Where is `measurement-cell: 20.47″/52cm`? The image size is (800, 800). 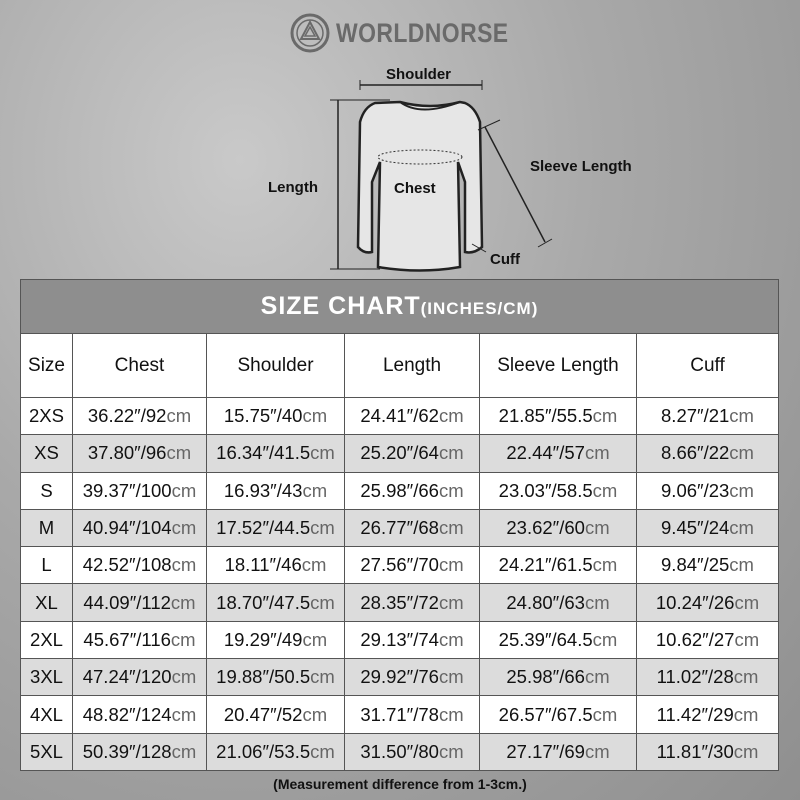 measurement-cell: 20.47″/52cm is located at coordinates (275, 714).